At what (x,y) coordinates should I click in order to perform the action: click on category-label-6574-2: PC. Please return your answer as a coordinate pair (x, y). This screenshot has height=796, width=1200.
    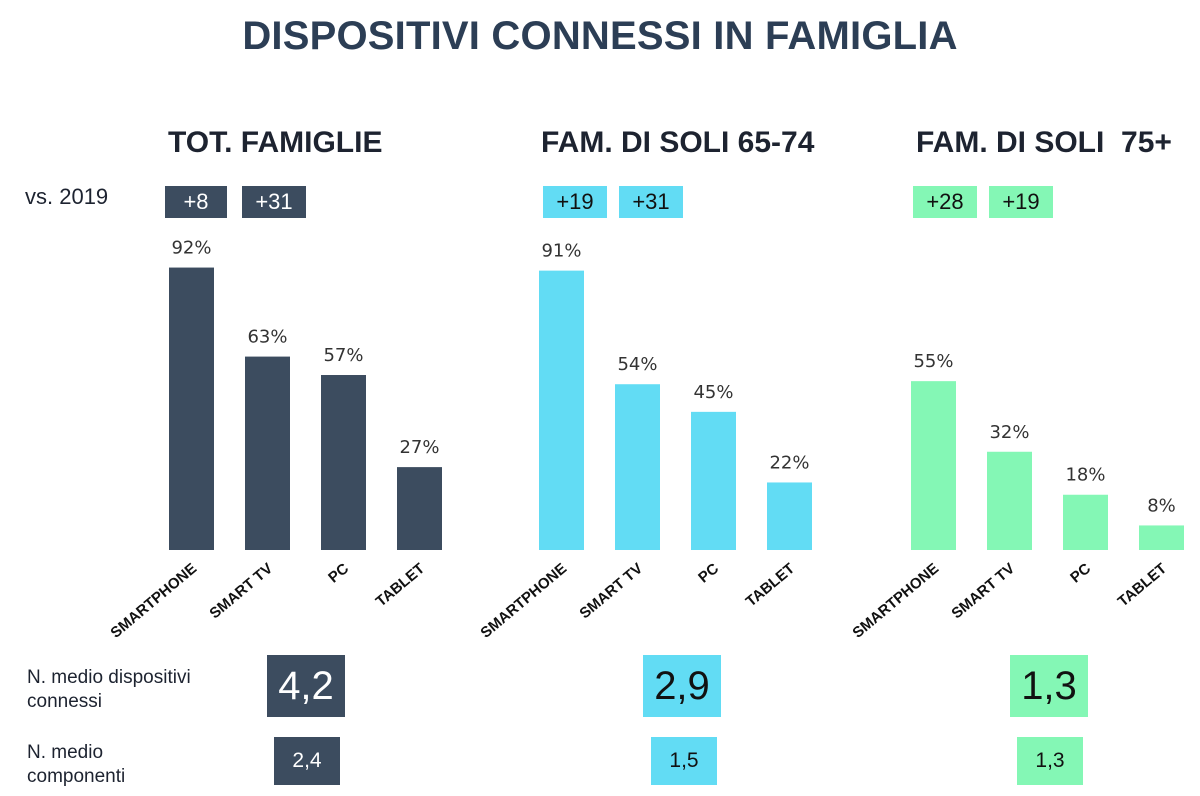
    Looking at the image, I should click on (708, 573).